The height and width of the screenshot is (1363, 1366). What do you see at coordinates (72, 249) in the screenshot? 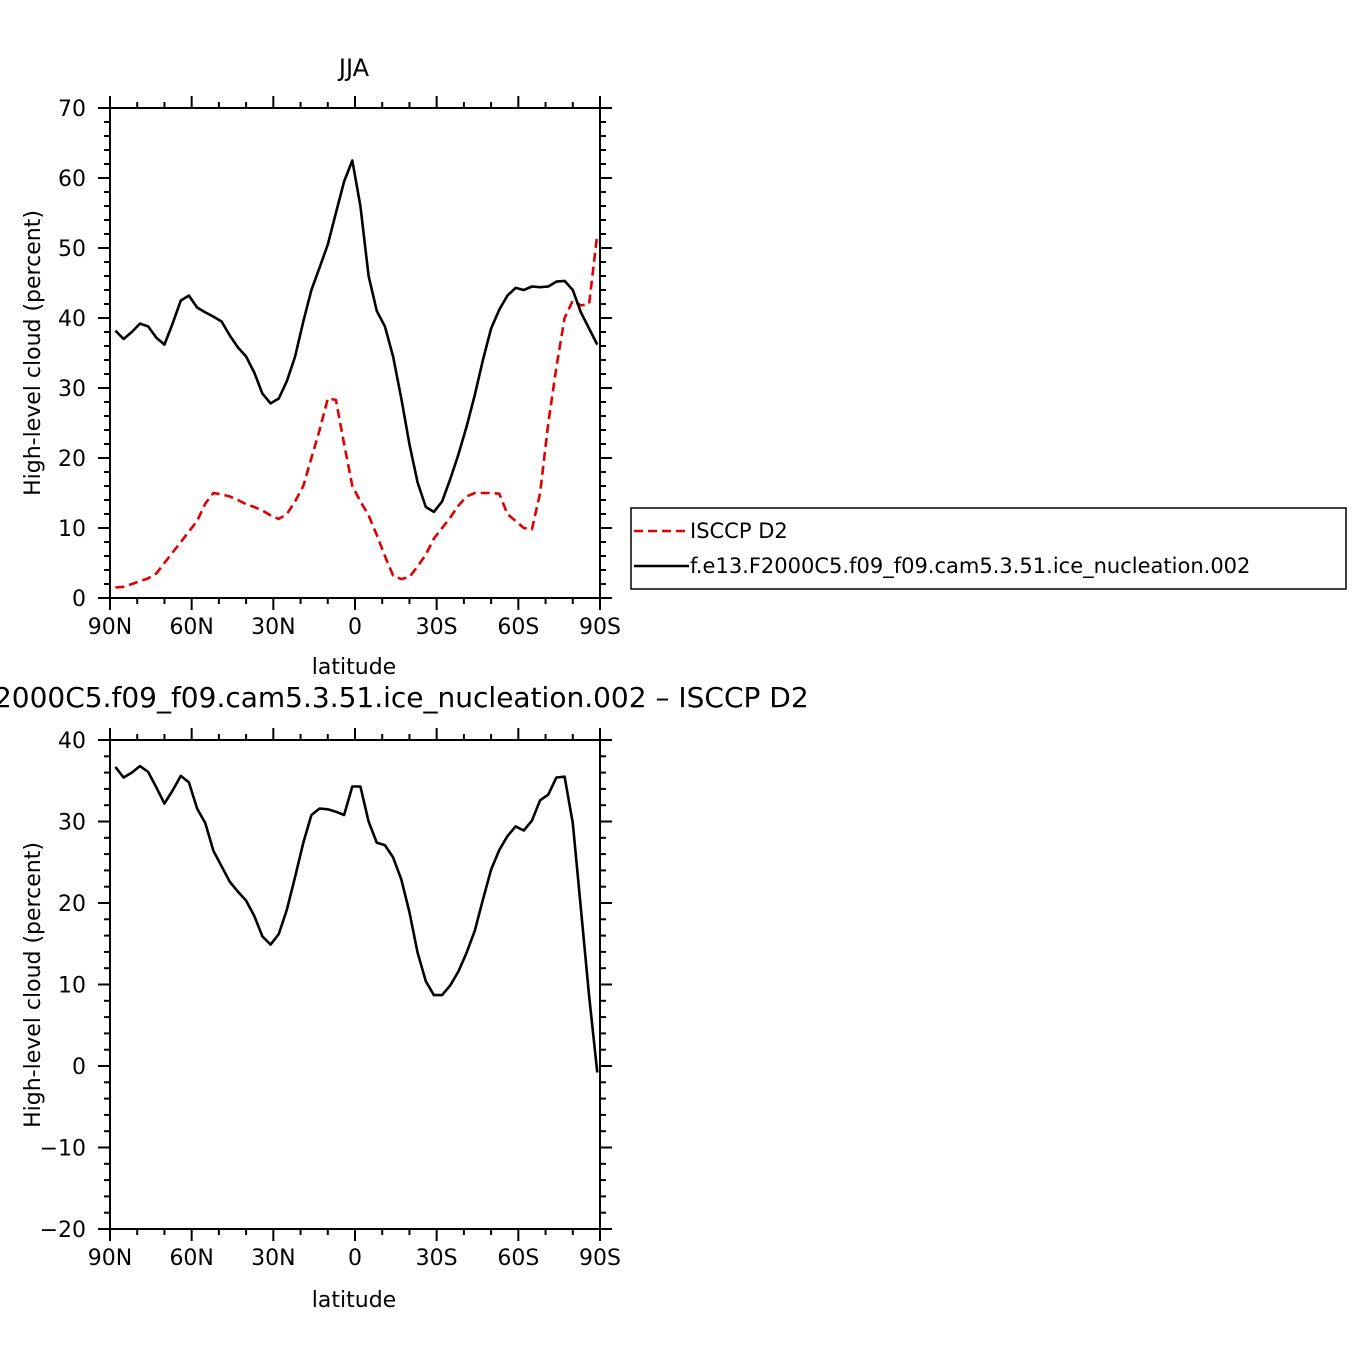
I see `y-tick-label: 50` at bounding box center [72, 249].